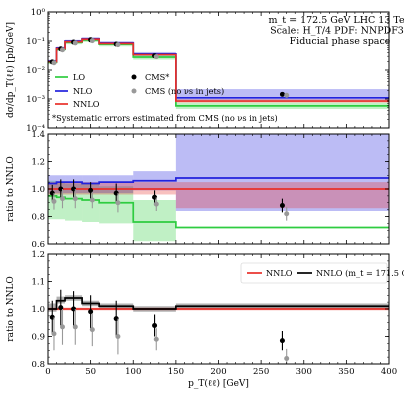  I want to click on y-axis-label-top: dσ/dp_T(ℓℓ) [pb/GeV], so click(10, 70).